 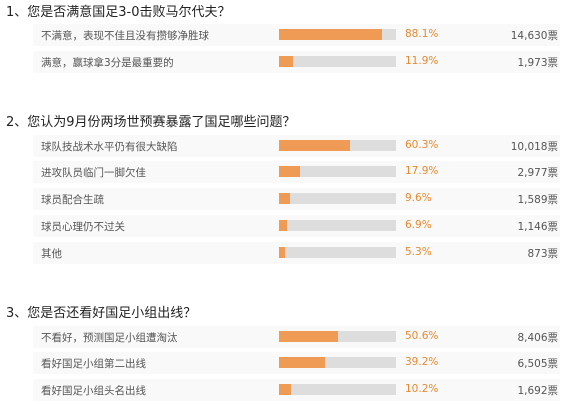 What do you see at coordinates (422, 389) in the screenshot?
I see `option-percent: 10.2%` at bounding box center [422, 389].